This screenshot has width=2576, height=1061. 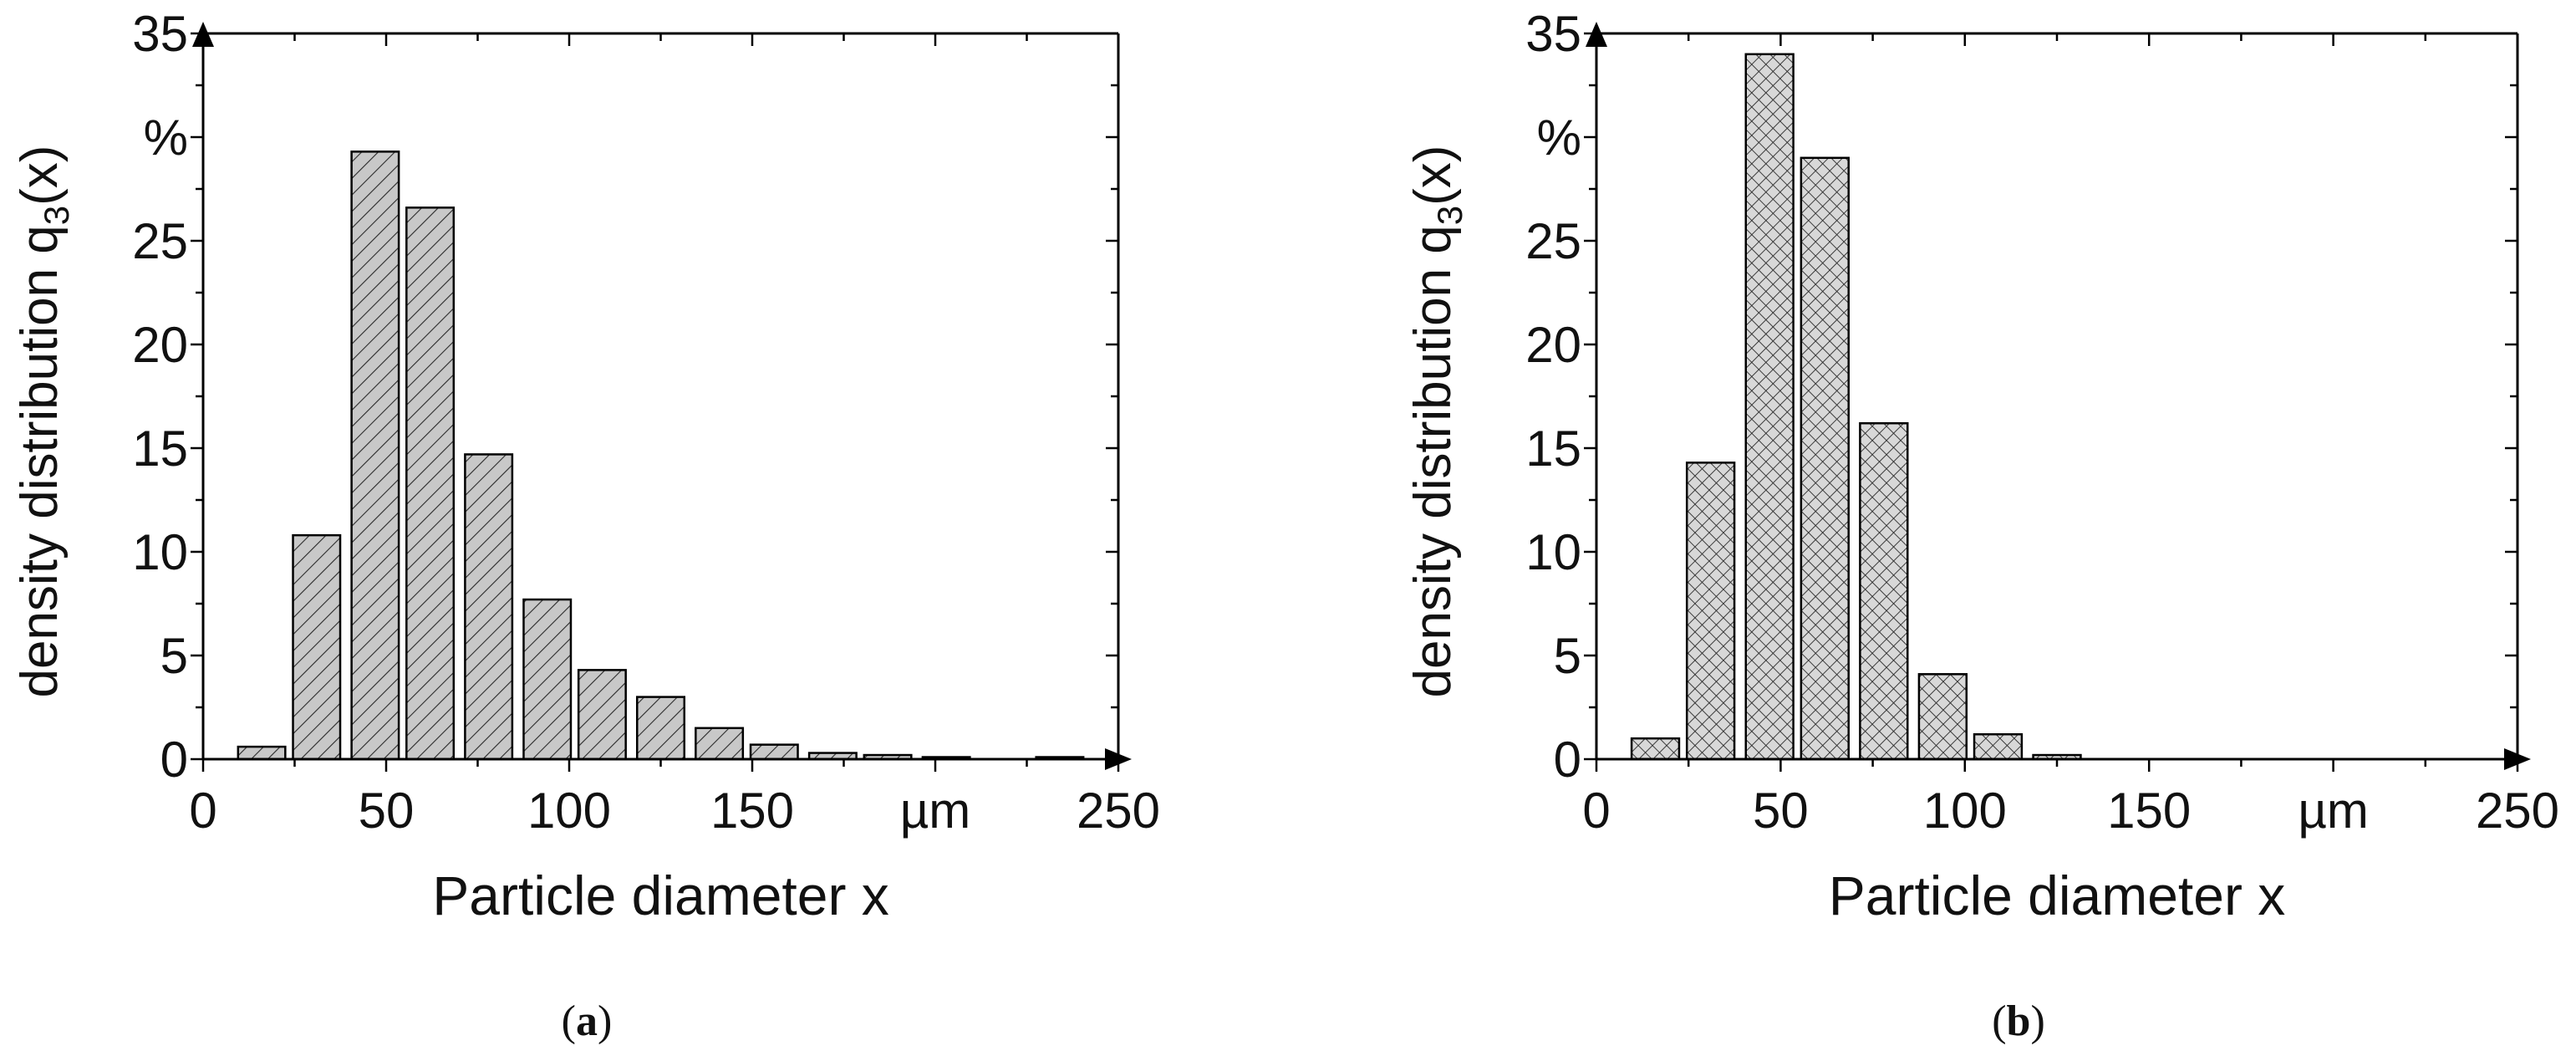 What do you see at coordinates (1781, 811) in the screenshot?
I see `x-tick-label-b: 50` at bounding box center [1781, 811].